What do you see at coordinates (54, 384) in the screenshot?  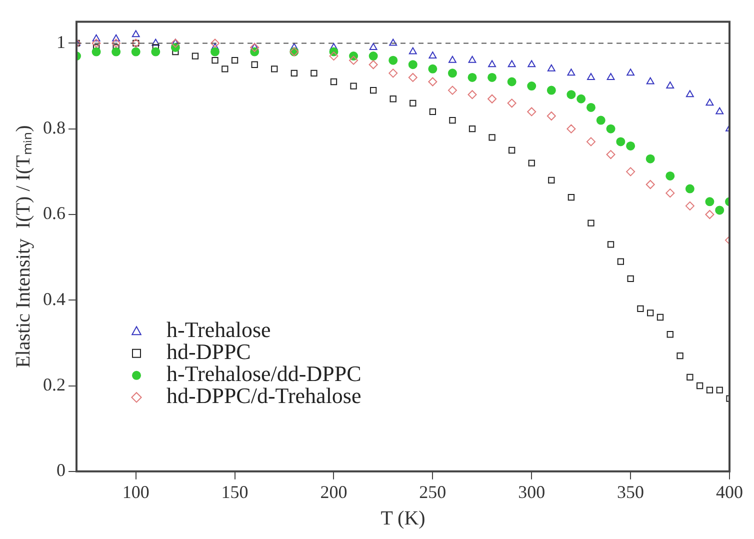 I see `y-tick-label: 0.2` at bounding box center [54, 384].